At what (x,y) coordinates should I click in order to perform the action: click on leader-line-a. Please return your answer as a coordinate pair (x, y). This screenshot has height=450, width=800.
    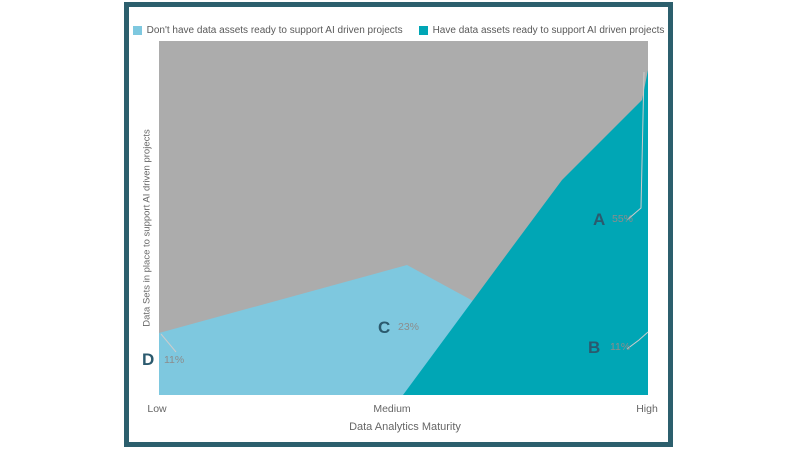
    Looking at the image, I should click on (635, 146).